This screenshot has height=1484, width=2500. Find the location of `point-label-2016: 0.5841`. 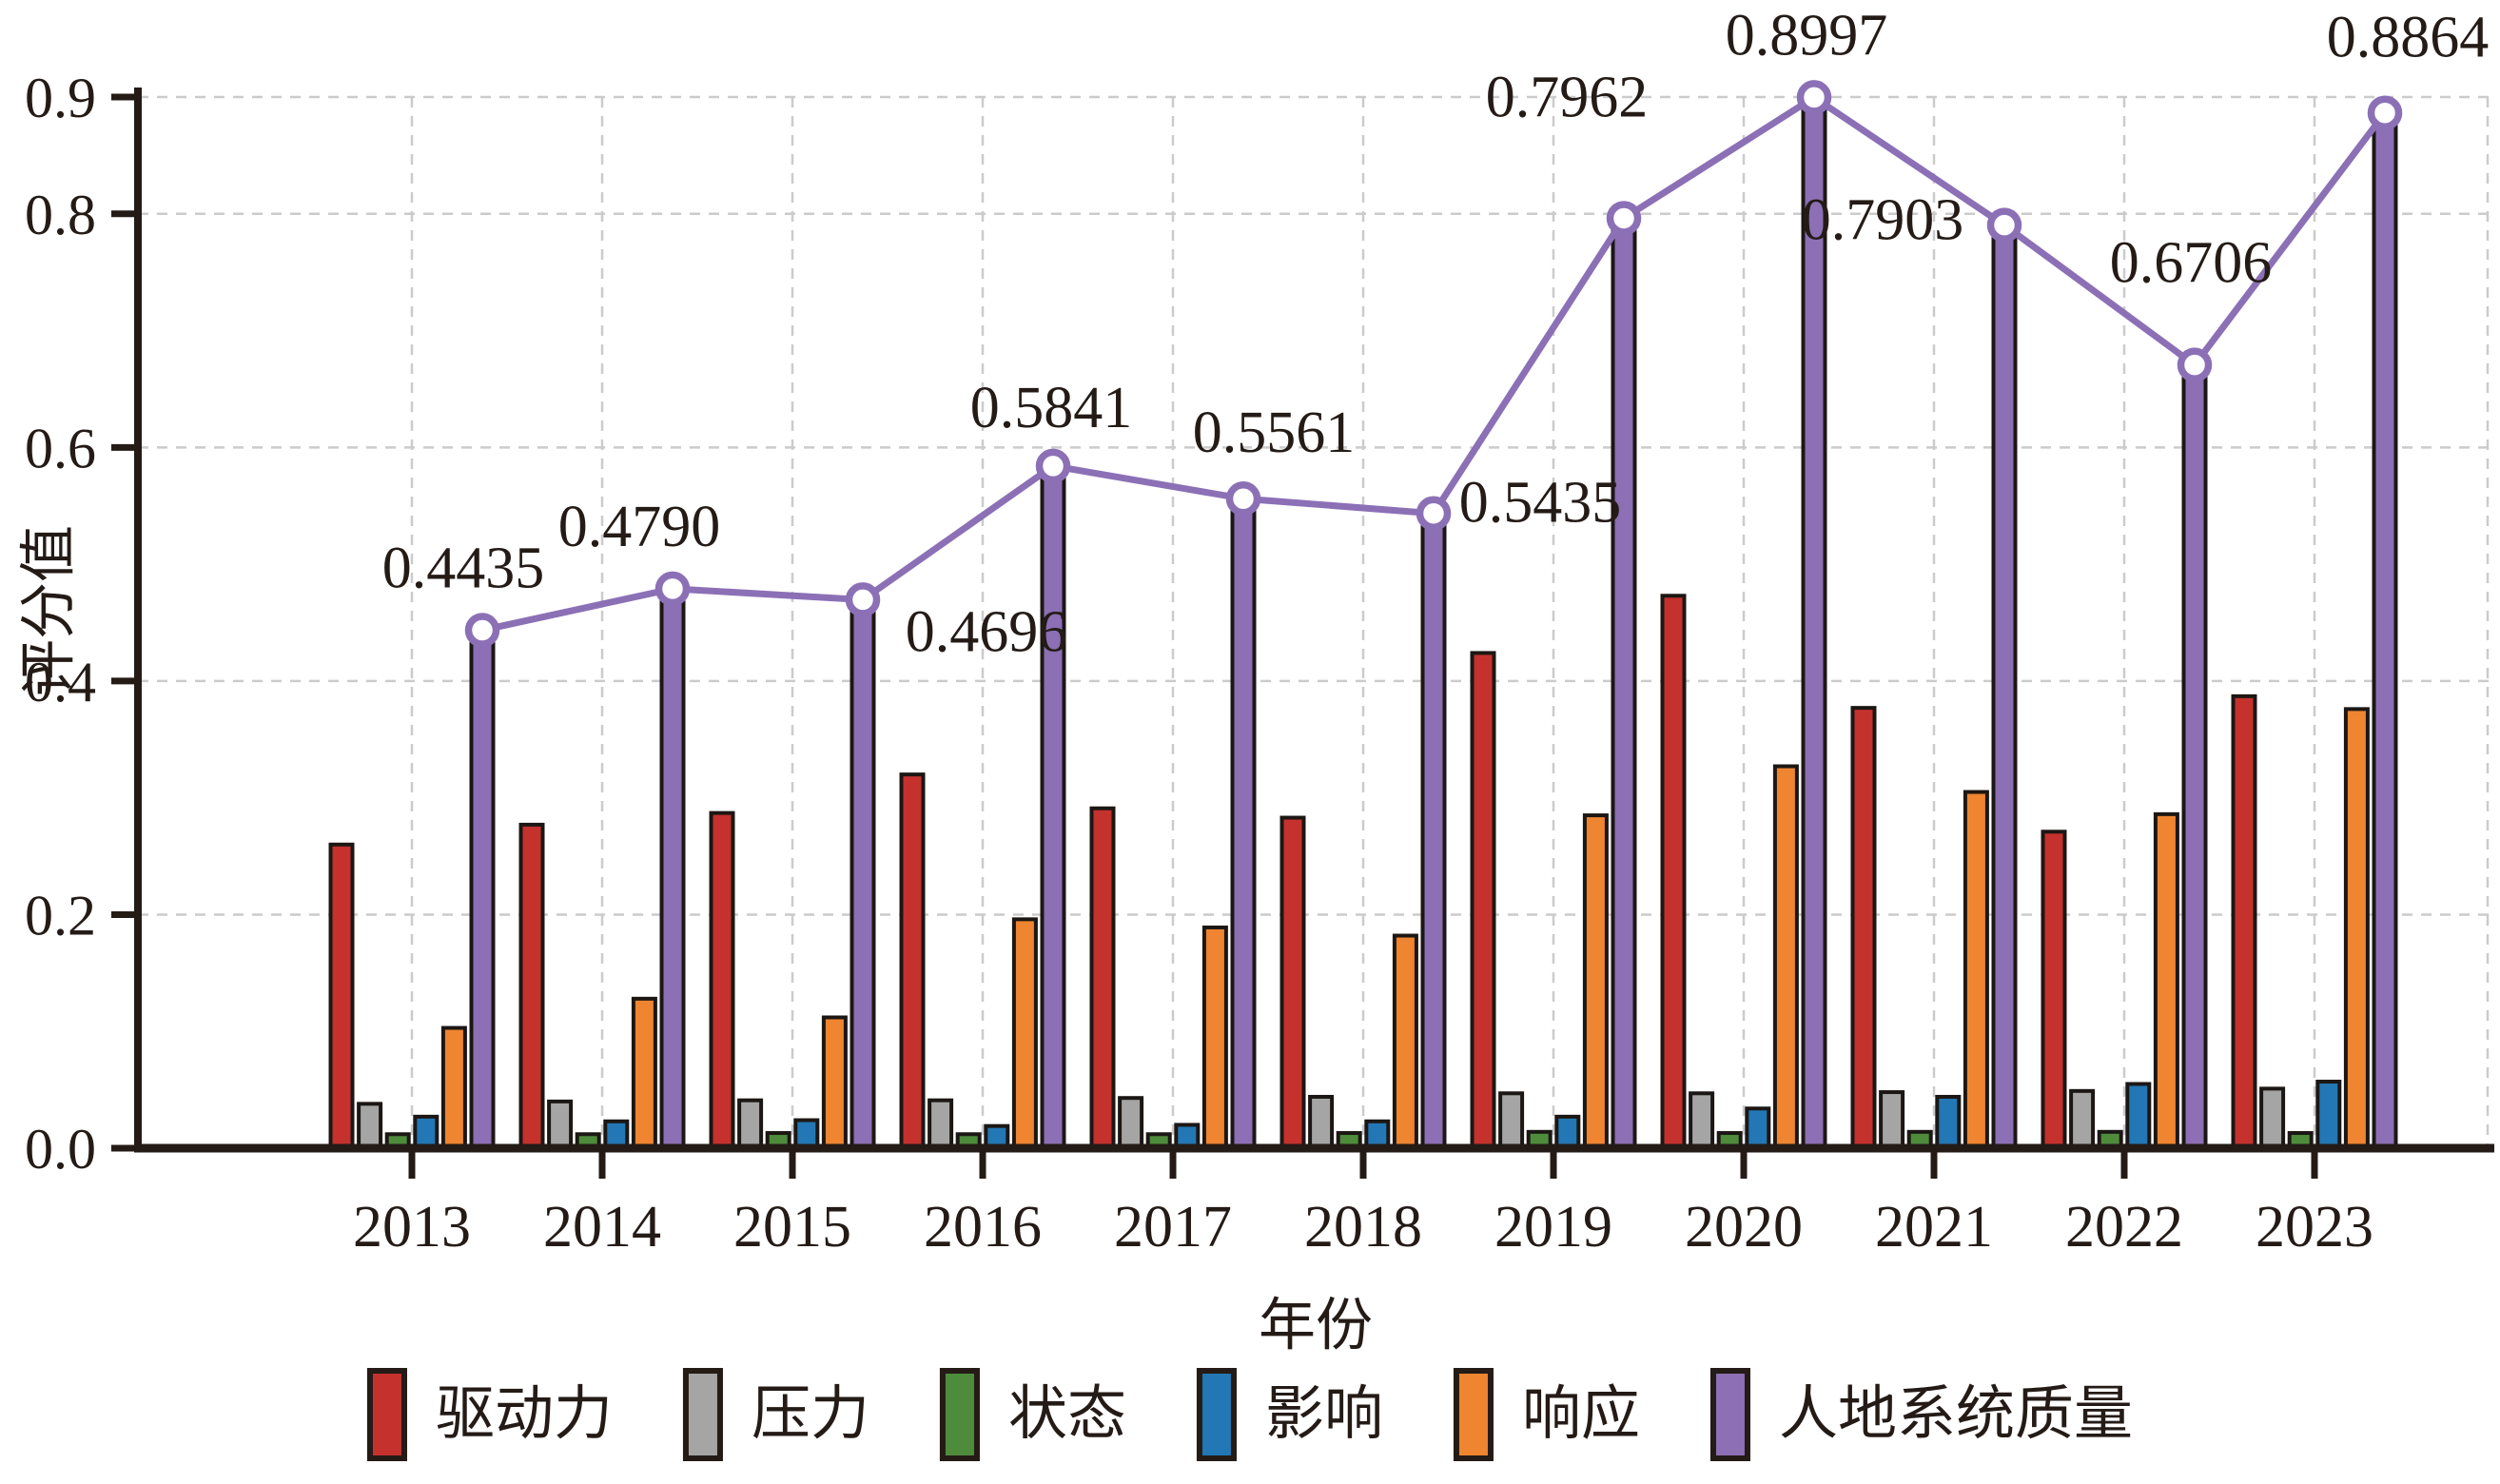

point-label-2016: 0.5841 is located at coordinates (1051, 408).